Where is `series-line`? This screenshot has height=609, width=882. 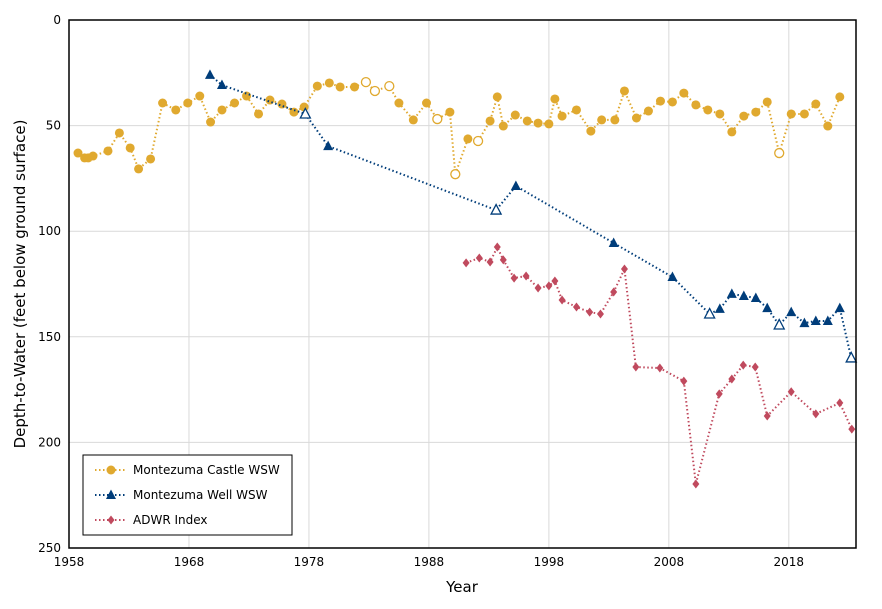
series-line is located at coordinates (459, 127).